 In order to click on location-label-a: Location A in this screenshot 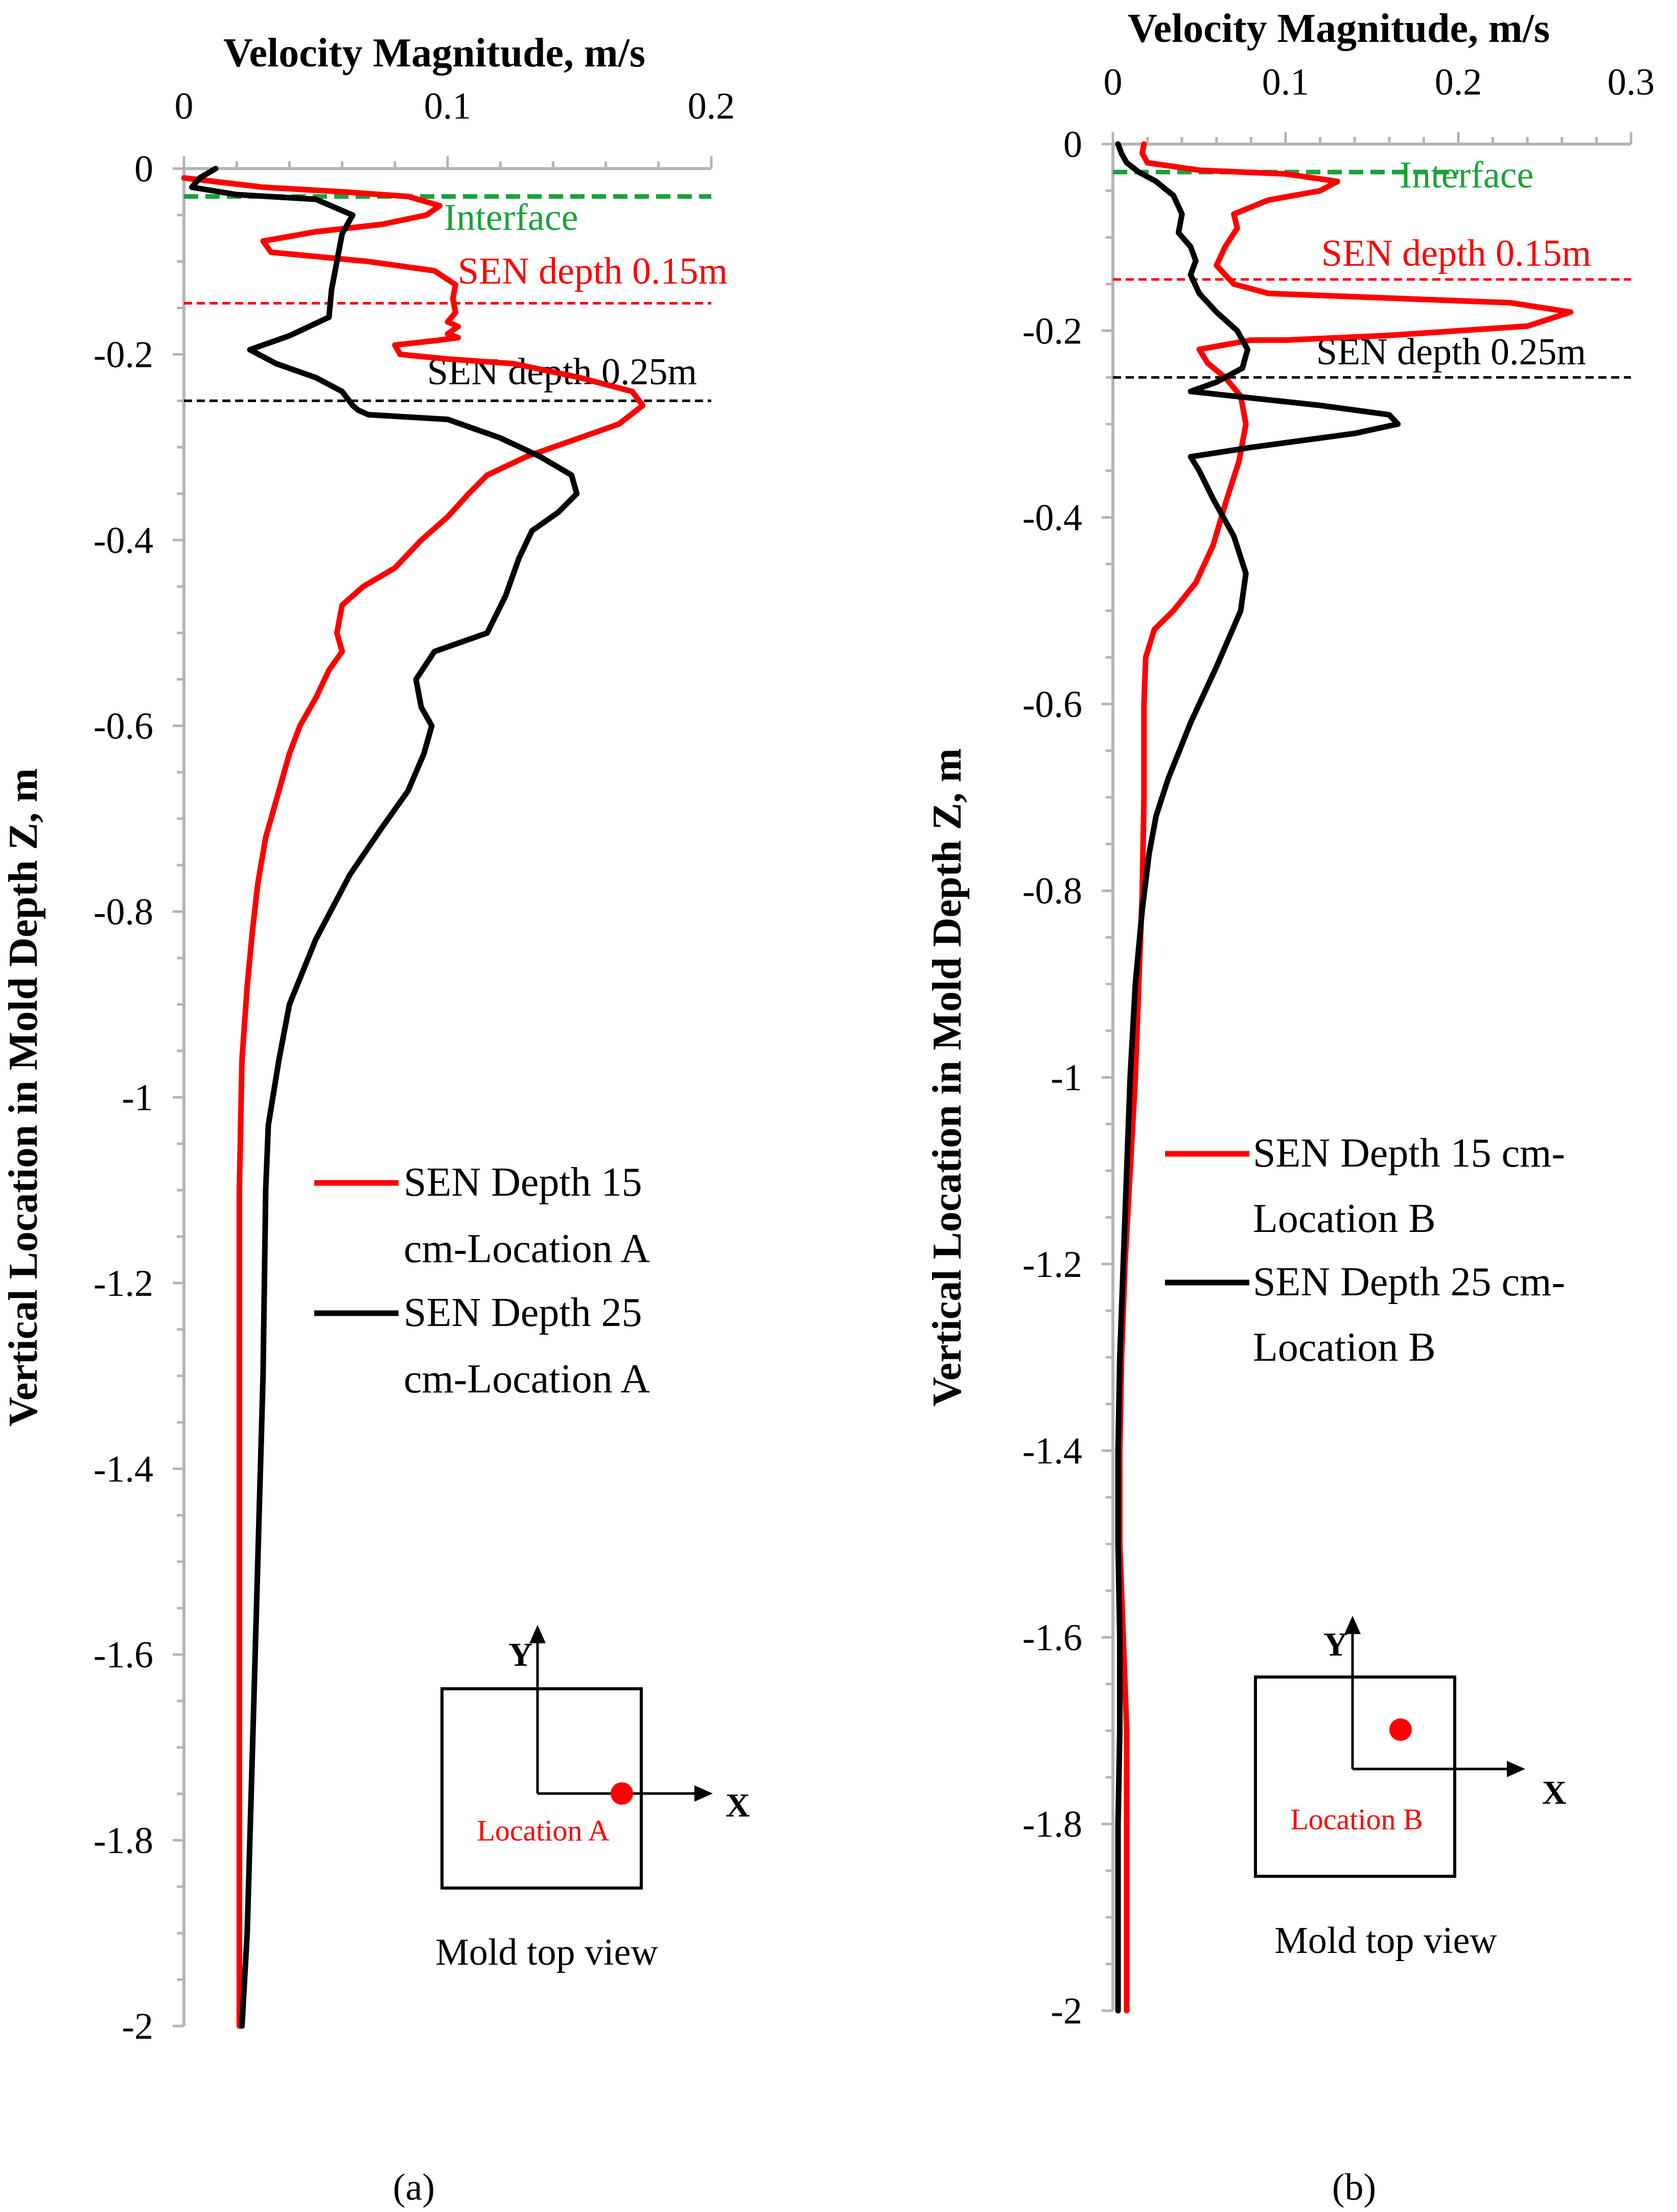, I will do `click(543, 1830)`.